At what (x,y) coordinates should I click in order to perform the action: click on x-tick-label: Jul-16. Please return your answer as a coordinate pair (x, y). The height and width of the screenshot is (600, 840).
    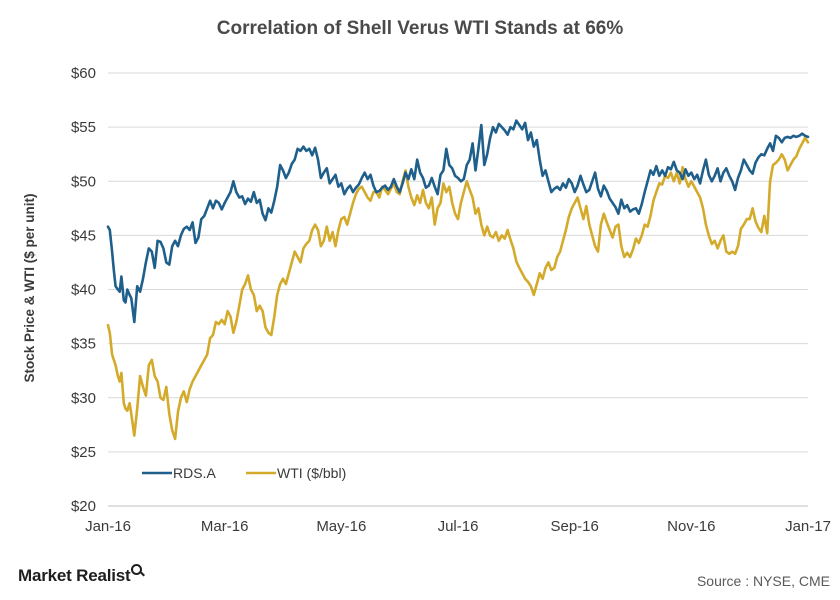
    Looking at the image, I should click on (458, 526).